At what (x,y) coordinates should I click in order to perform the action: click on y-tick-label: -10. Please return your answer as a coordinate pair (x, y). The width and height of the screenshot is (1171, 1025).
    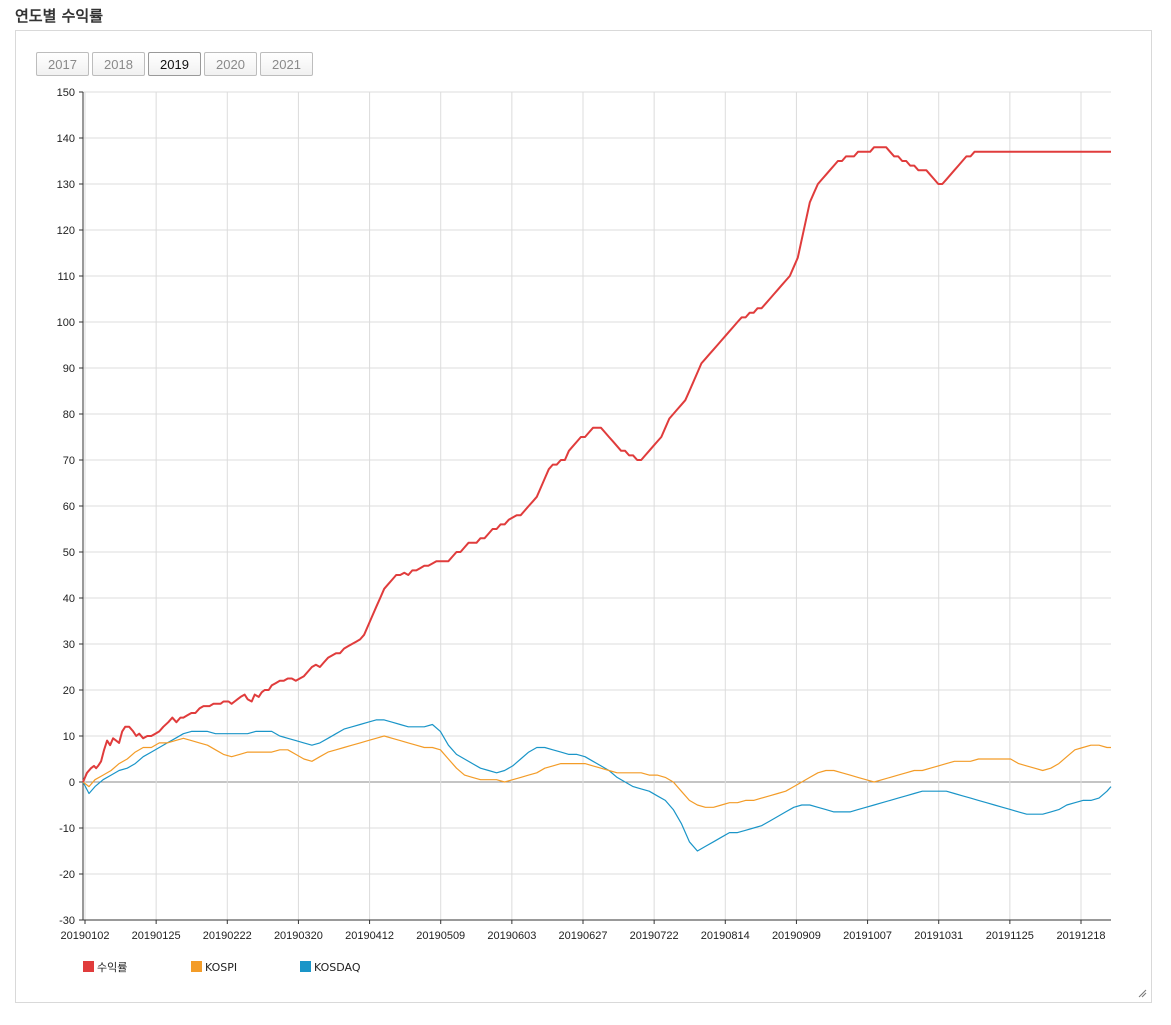
    Looking at the image, I should click on (67, 829).